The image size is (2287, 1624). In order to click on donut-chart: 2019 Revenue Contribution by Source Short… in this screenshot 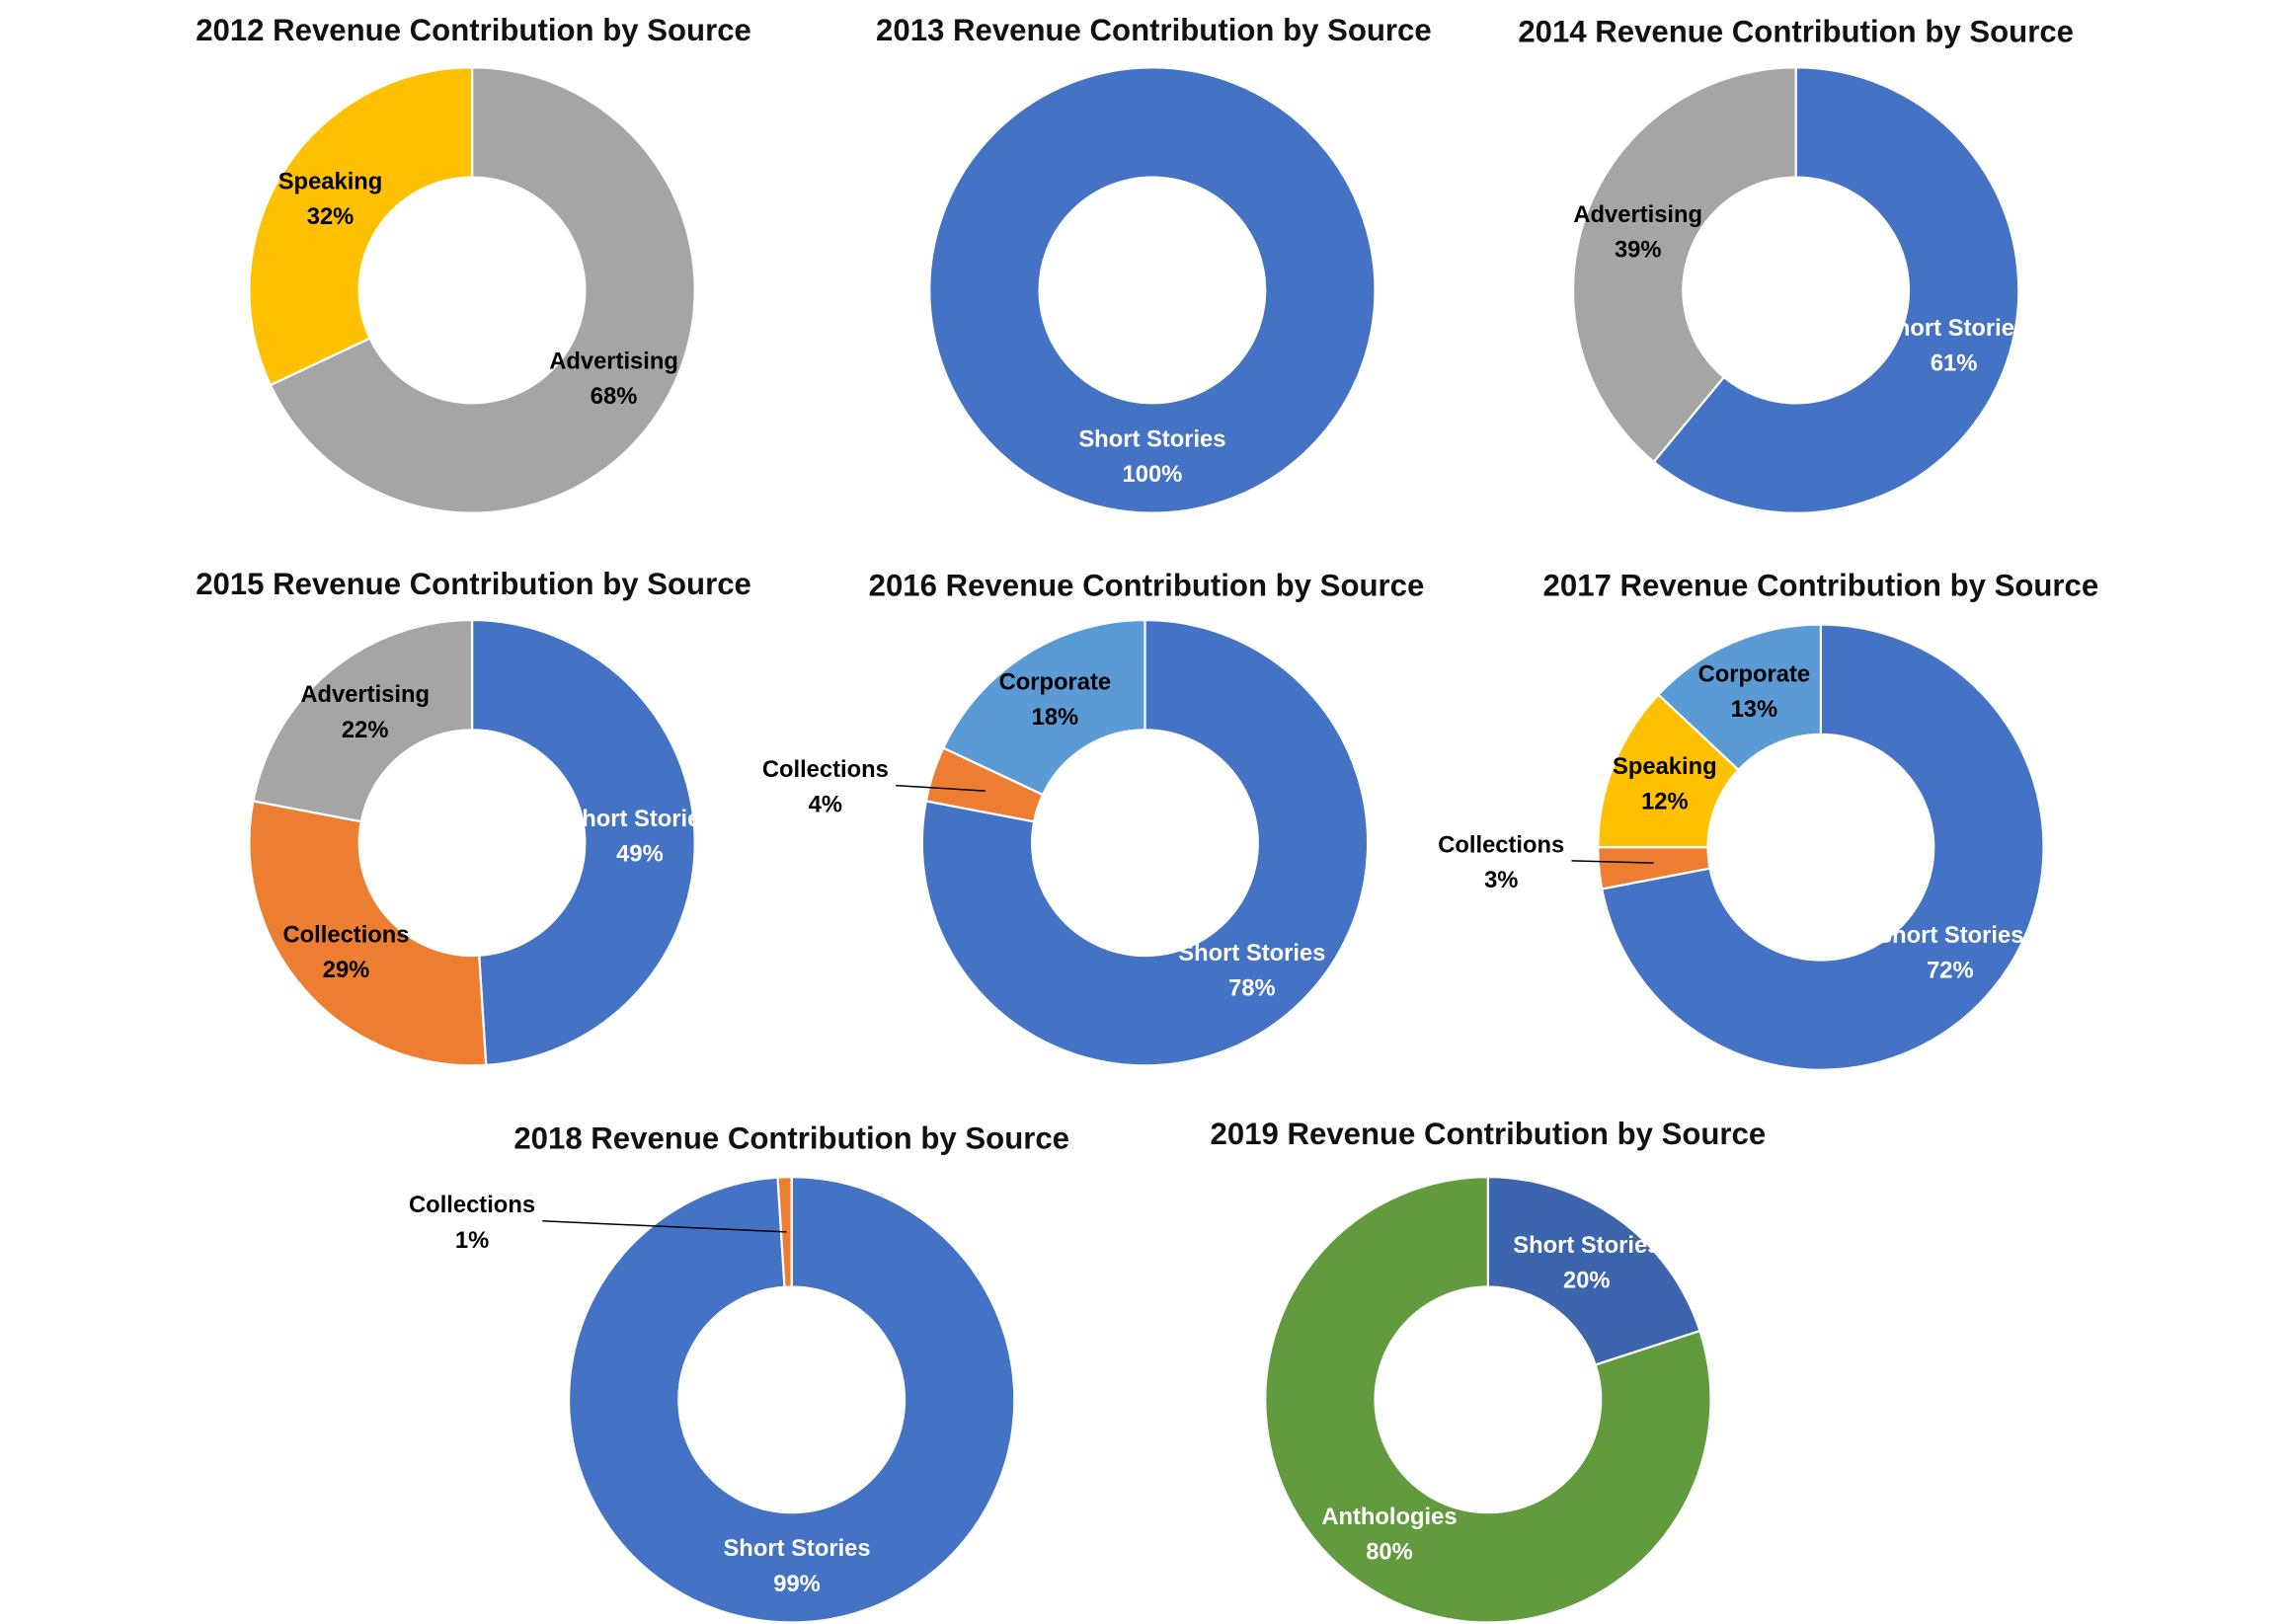, I will do `click(1489, 1370)`.